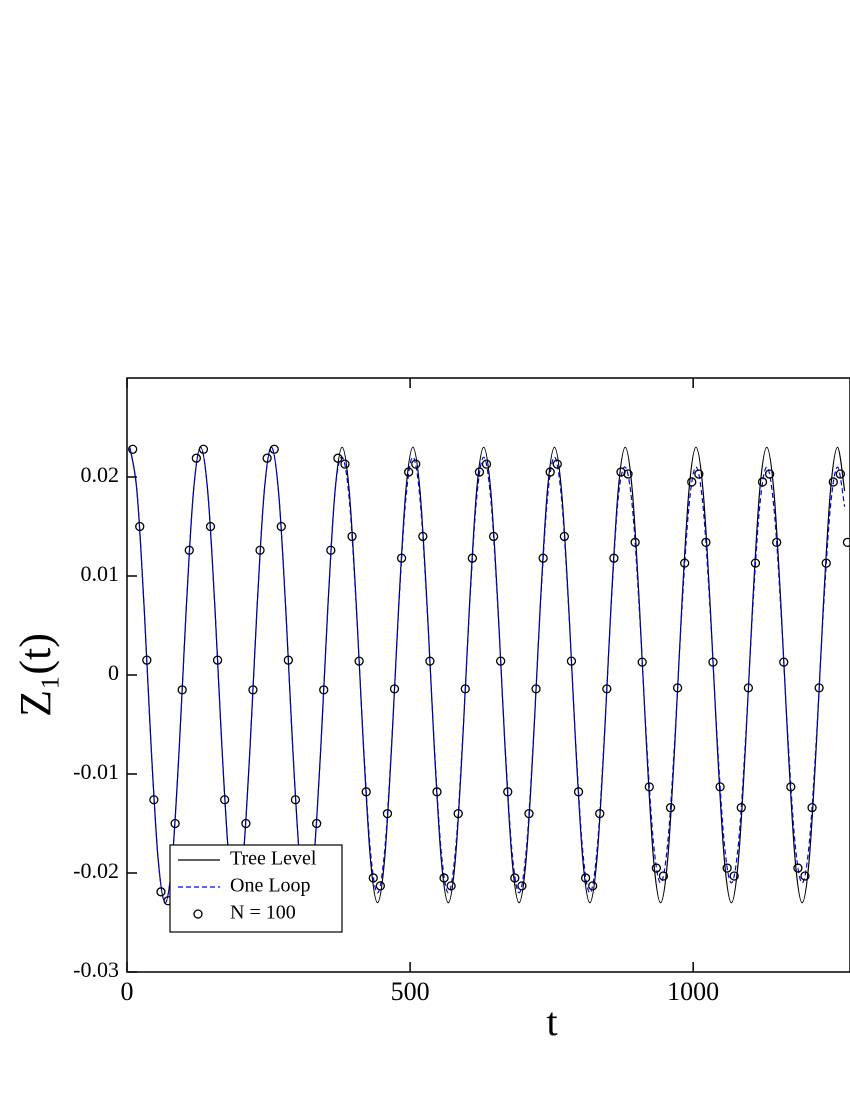  I want to click on x-axis-label: t, so click(551, 1021).